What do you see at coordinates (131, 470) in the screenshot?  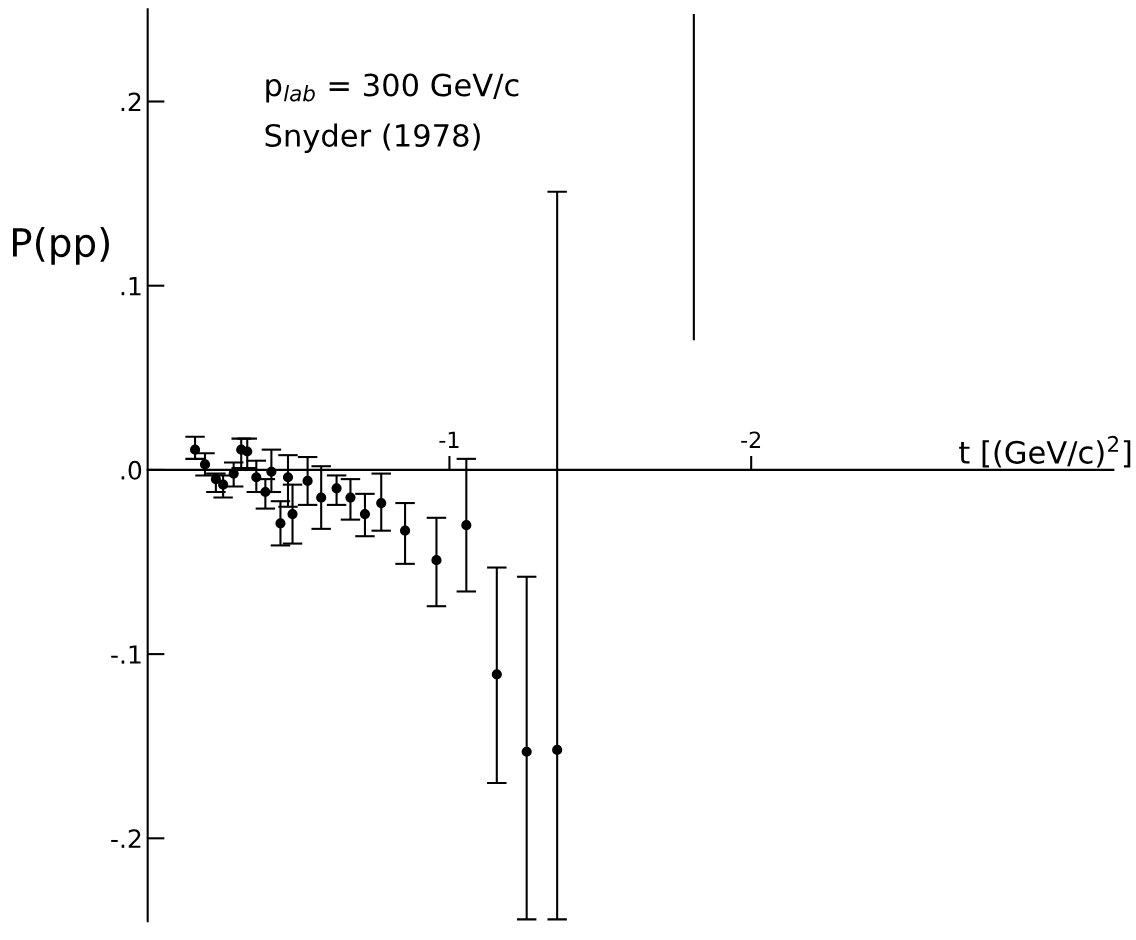 I see `y-tick-label: .0` at bounding box center [131, 470].